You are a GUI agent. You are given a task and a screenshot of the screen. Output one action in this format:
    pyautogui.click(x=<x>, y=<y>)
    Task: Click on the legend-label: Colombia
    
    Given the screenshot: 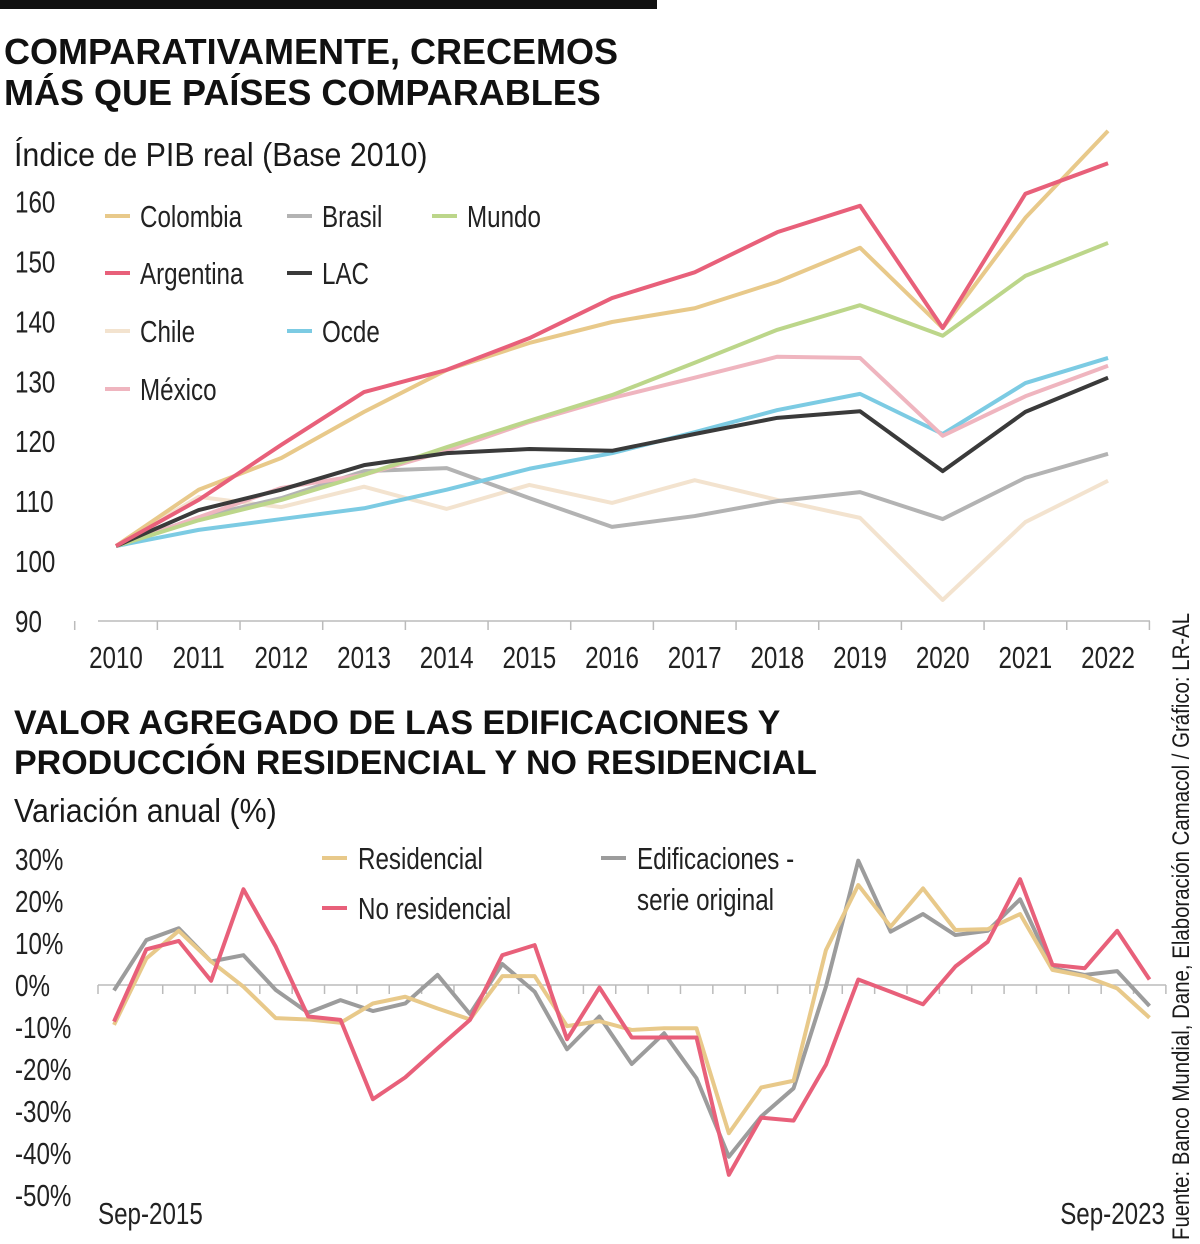 What is the action you would take?
    pyautogui.click(x=191, y=216)
    